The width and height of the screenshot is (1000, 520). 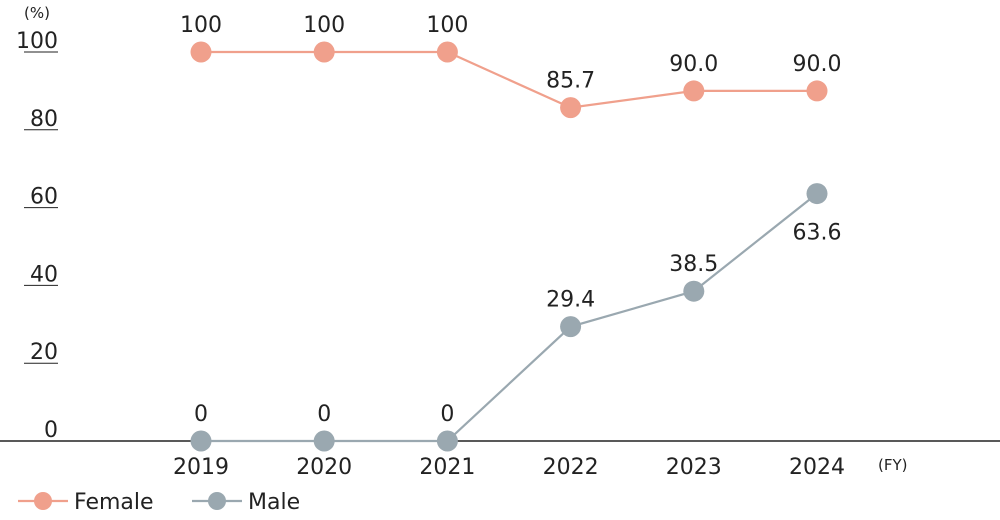 What do you see at coordinates (694, 467) in the screenshot?
I see `x-tick-label: 2023` at bounding box center [694, 467].